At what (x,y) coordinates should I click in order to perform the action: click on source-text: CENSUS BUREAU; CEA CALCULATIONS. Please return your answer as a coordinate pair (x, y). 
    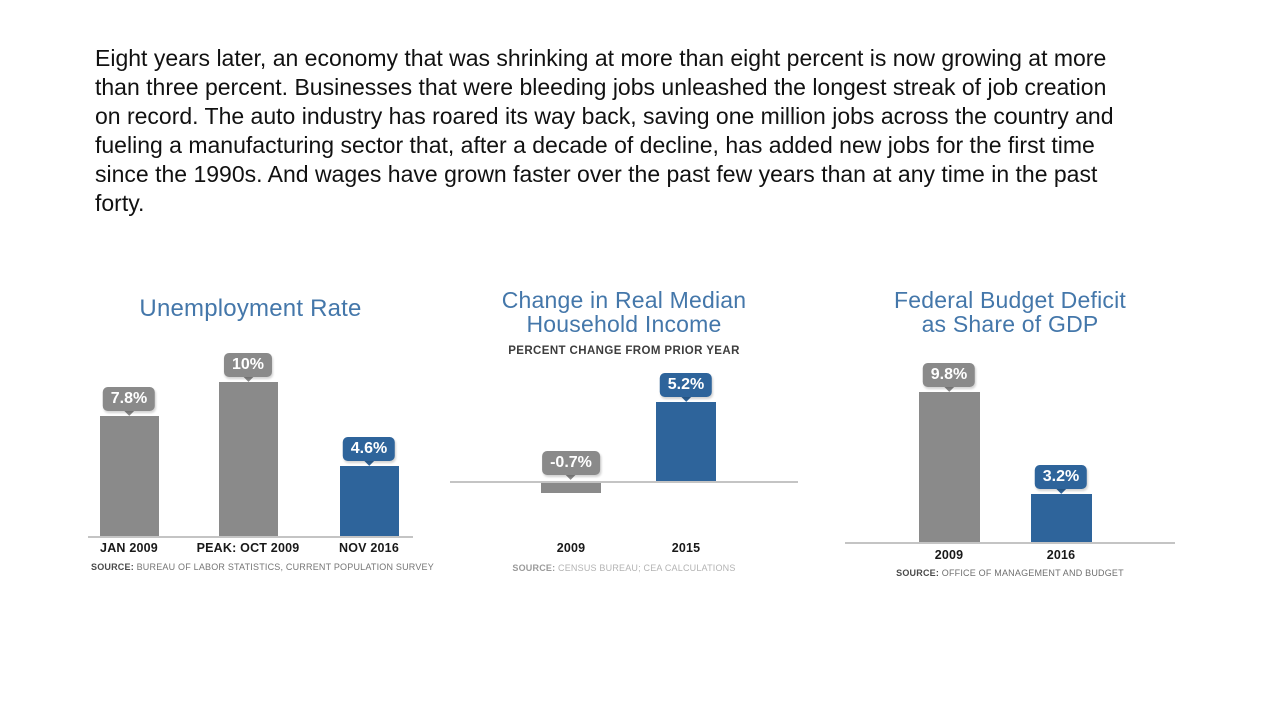
    Looking at the image, I should click on (647, 568).